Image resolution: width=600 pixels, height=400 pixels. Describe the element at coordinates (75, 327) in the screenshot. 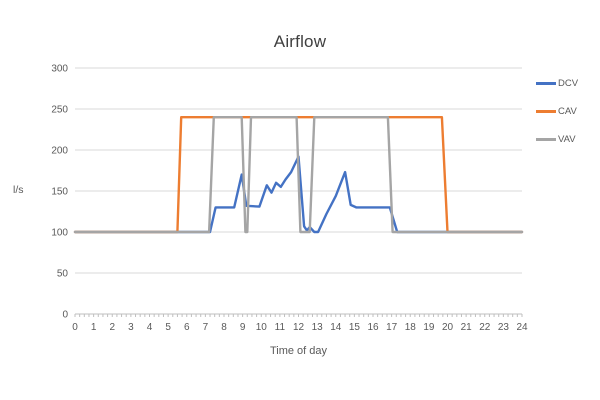

I see `x-tick-label-0: 0` at that location.